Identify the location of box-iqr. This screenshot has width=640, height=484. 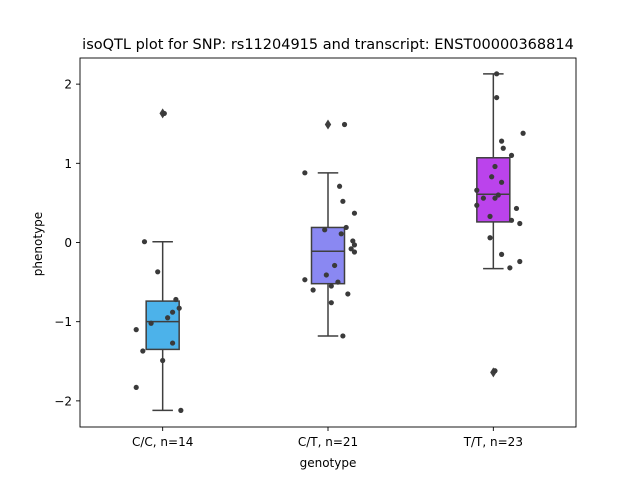
(328, 255).